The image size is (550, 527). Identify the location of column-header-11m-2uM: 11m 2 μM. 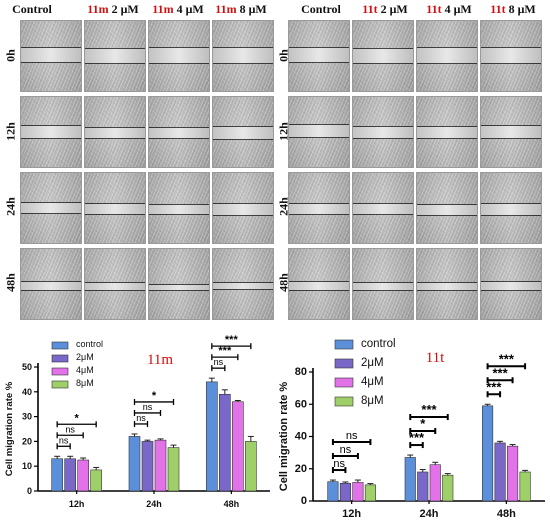
(113, 9).